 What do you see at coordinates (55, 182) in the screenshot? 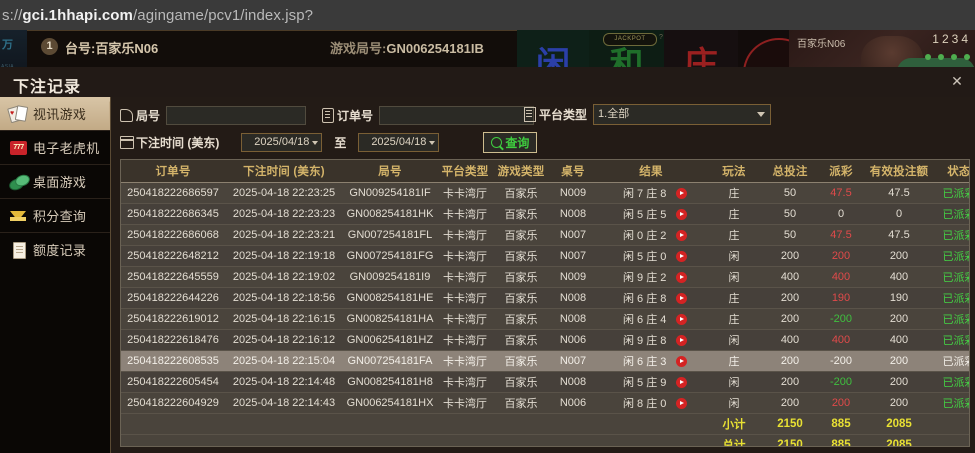
I see `sidebar-item-table-games: 桌面游戏` at bounding box center [55, 182].